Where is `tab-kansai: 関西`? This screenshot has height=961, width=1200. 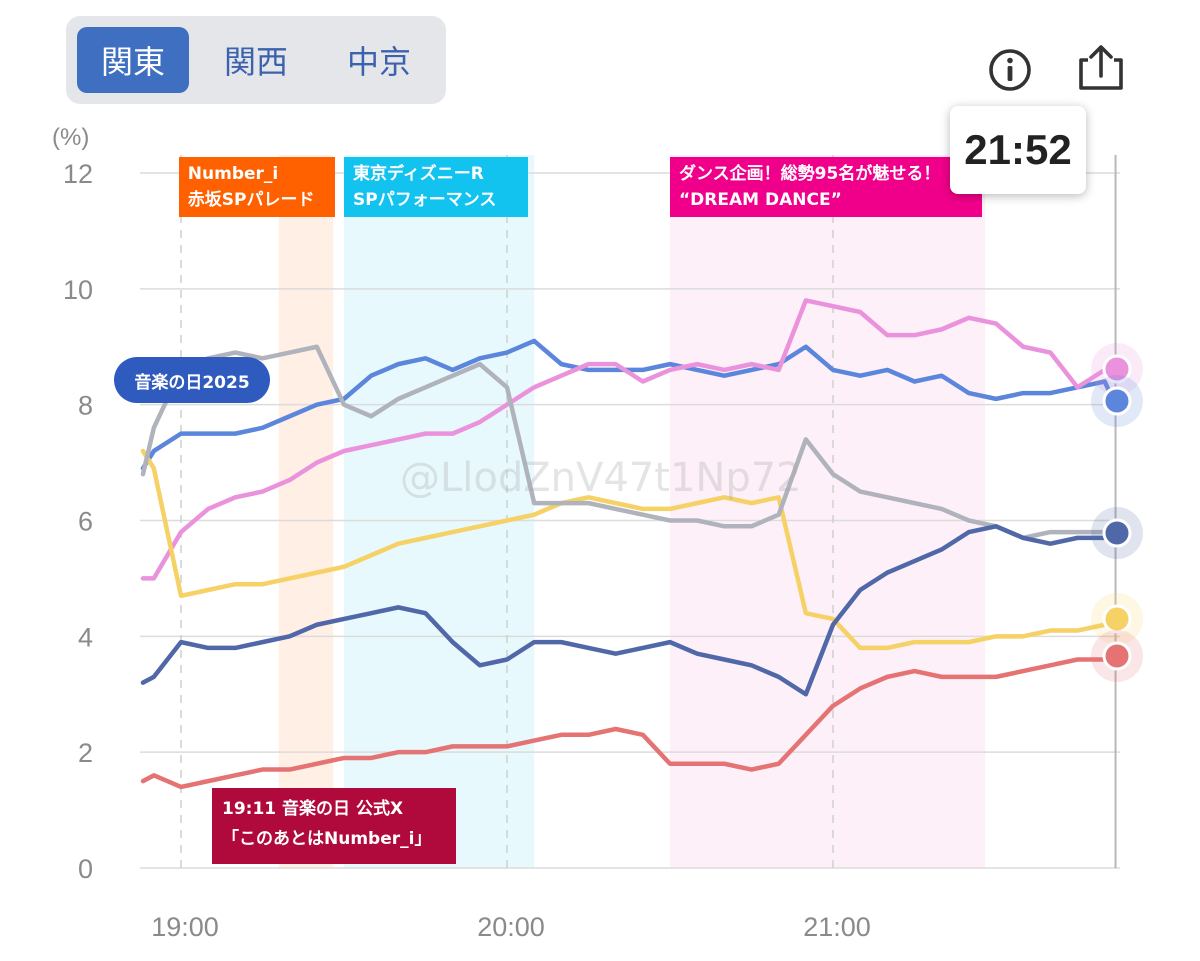 tab-kansai: 関西 is located at coordinates (255, 62).